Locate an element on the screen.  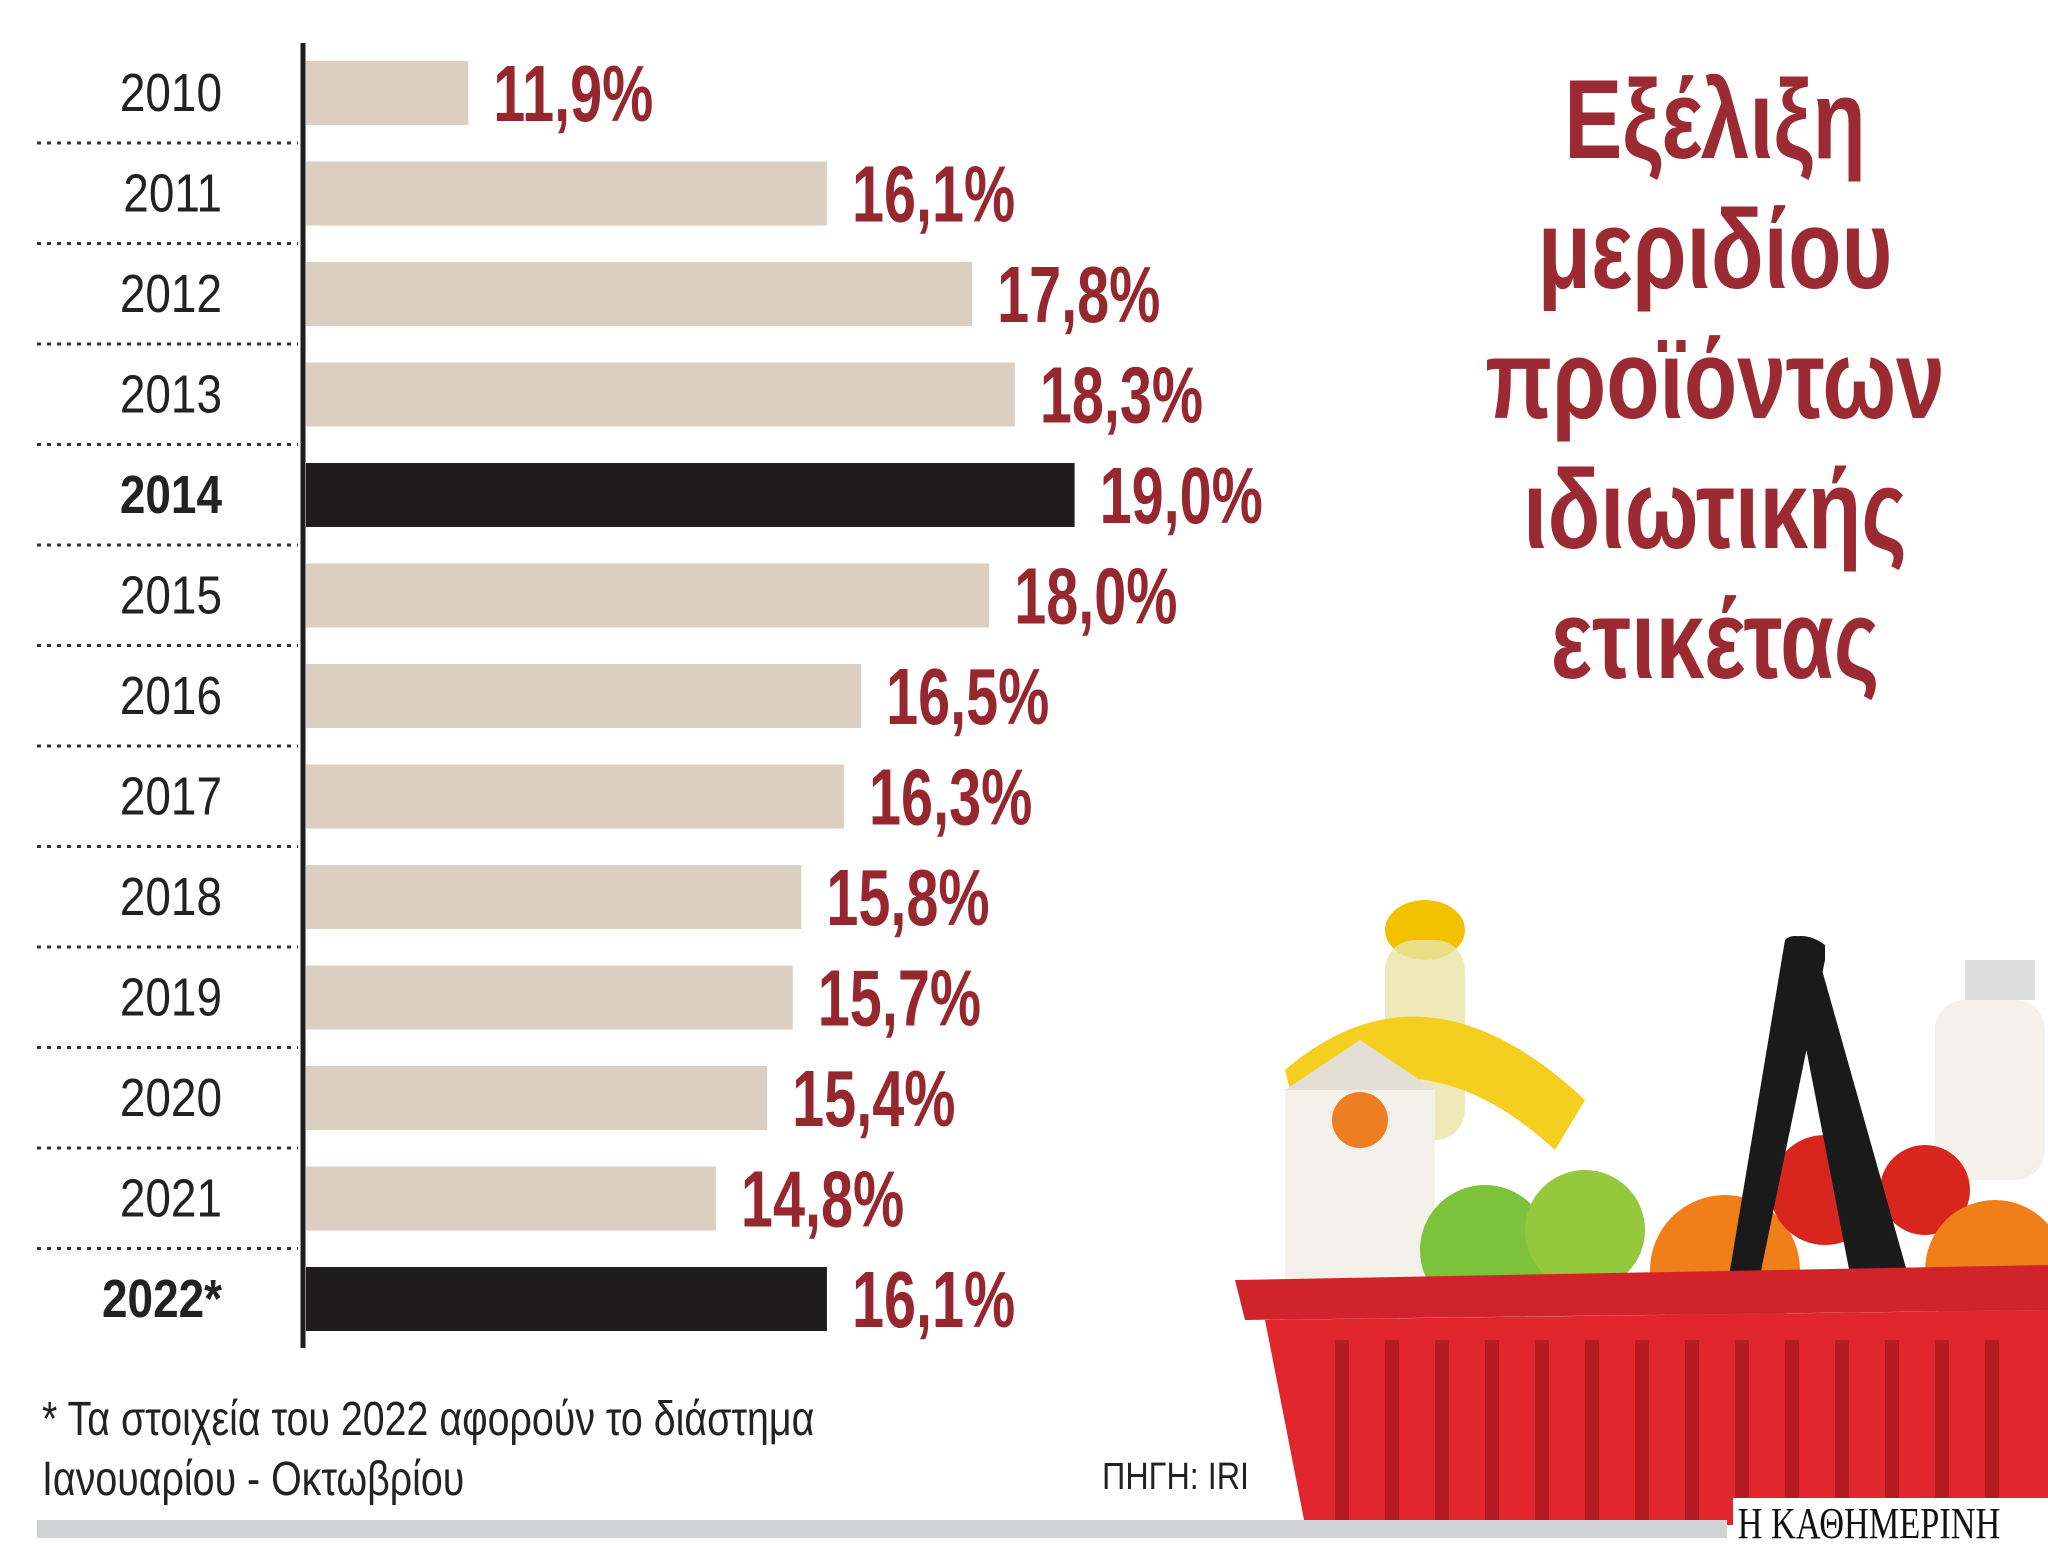
value-label: 15,4% is located at coordinates (873, 1099).